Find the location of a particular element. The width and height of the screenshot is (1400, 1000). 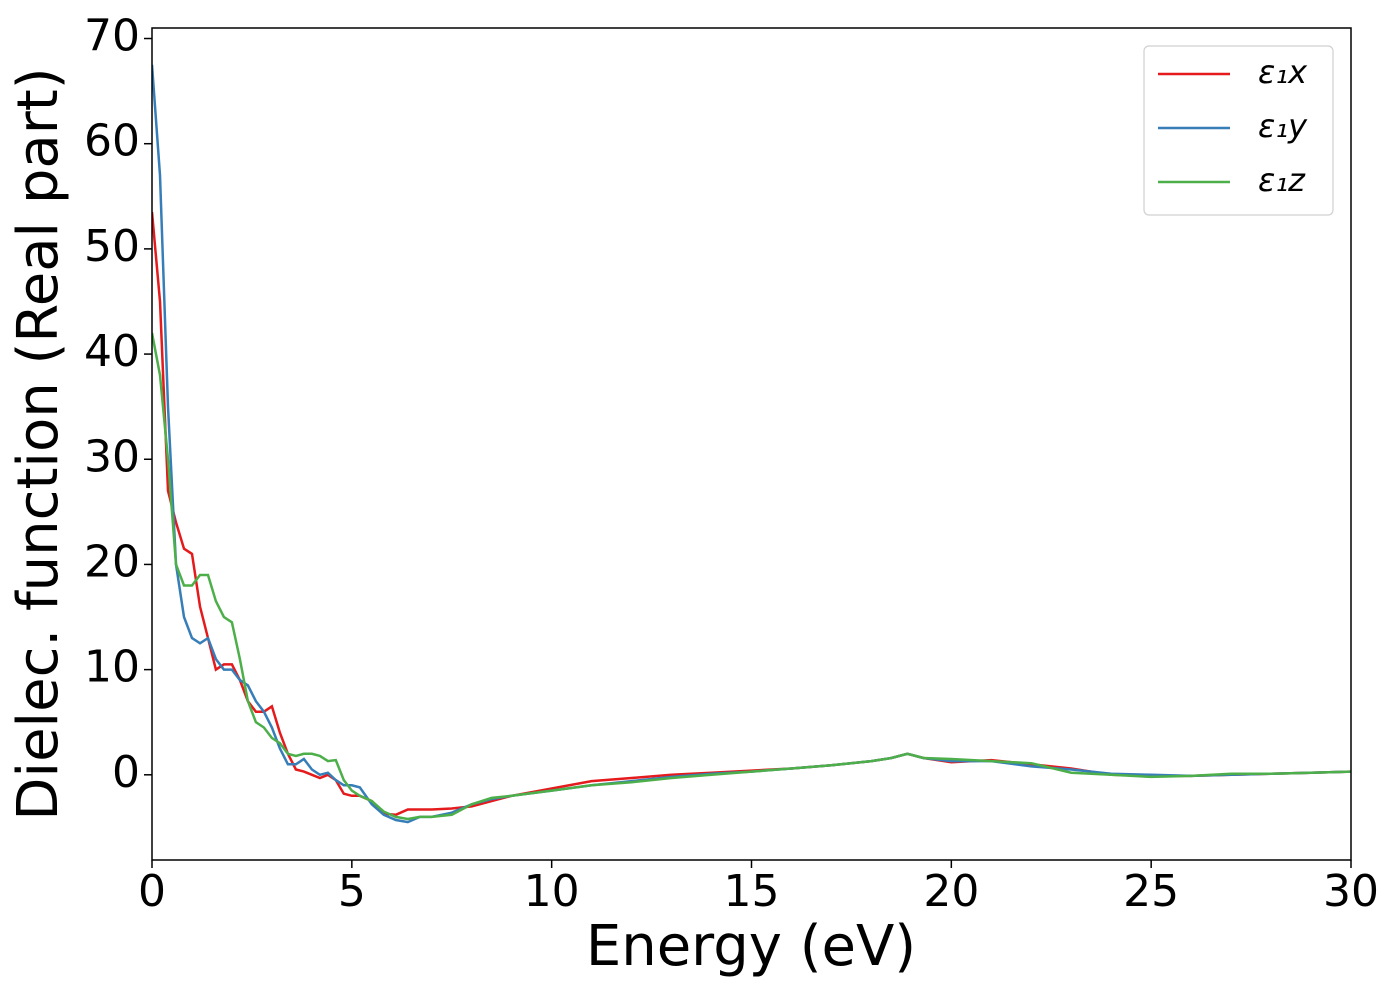

legend-label: ε₁y is located at coordinates (1283, 126).